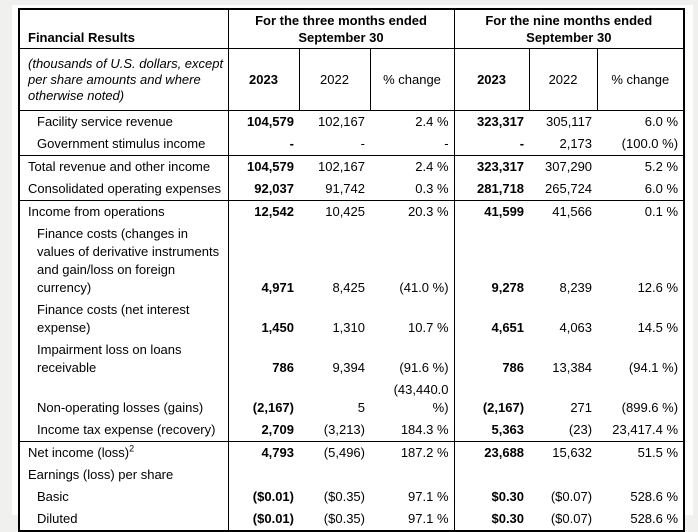 The height and width of the screenshot is (532, 698). What do you see at coordinates (274, 188) in the screenshot?
I see `three-months-2023-value: 92,037` at bounding box center [274, 188].